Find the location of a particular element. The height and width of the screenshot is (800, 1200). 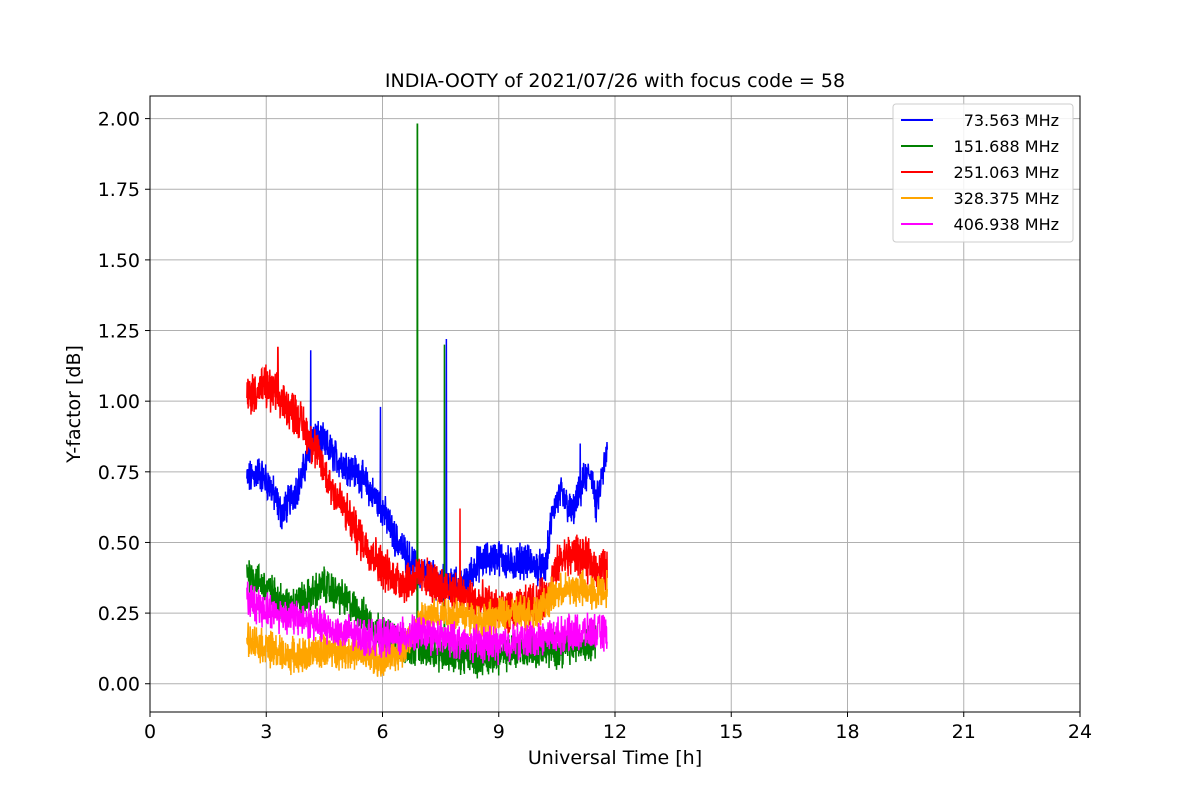

x-axis-label: Universal Time [h] is located at coordinates (615, 758).